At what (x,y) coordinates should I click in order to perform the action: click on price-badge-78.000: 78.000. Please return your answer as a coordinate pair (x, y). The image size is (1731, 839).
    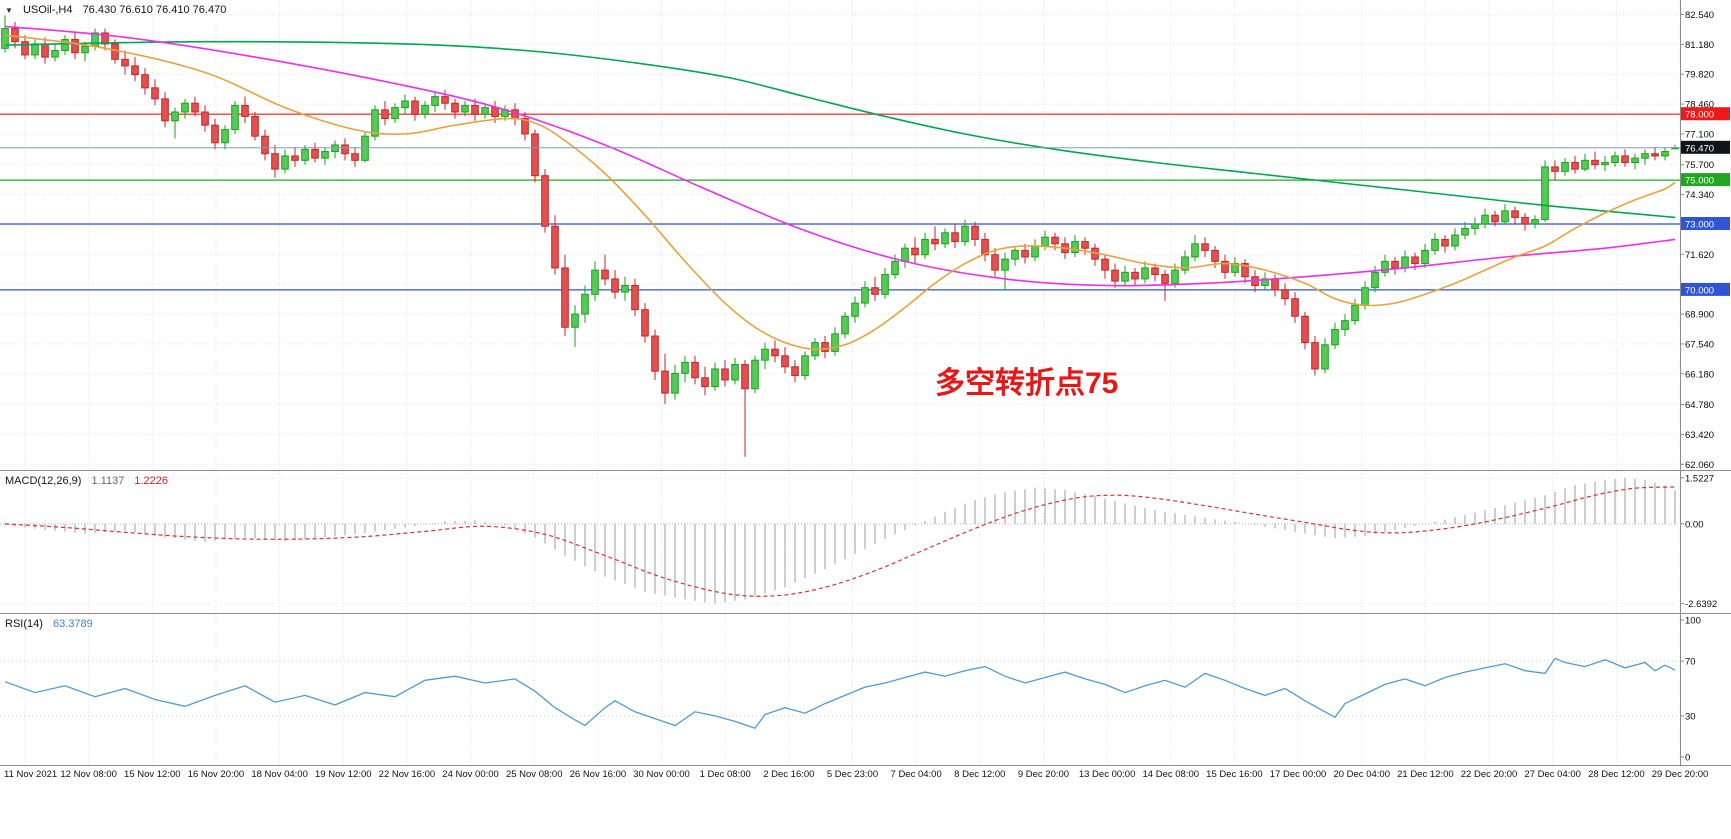
    Looking at the image, I should click on (1705, 114).